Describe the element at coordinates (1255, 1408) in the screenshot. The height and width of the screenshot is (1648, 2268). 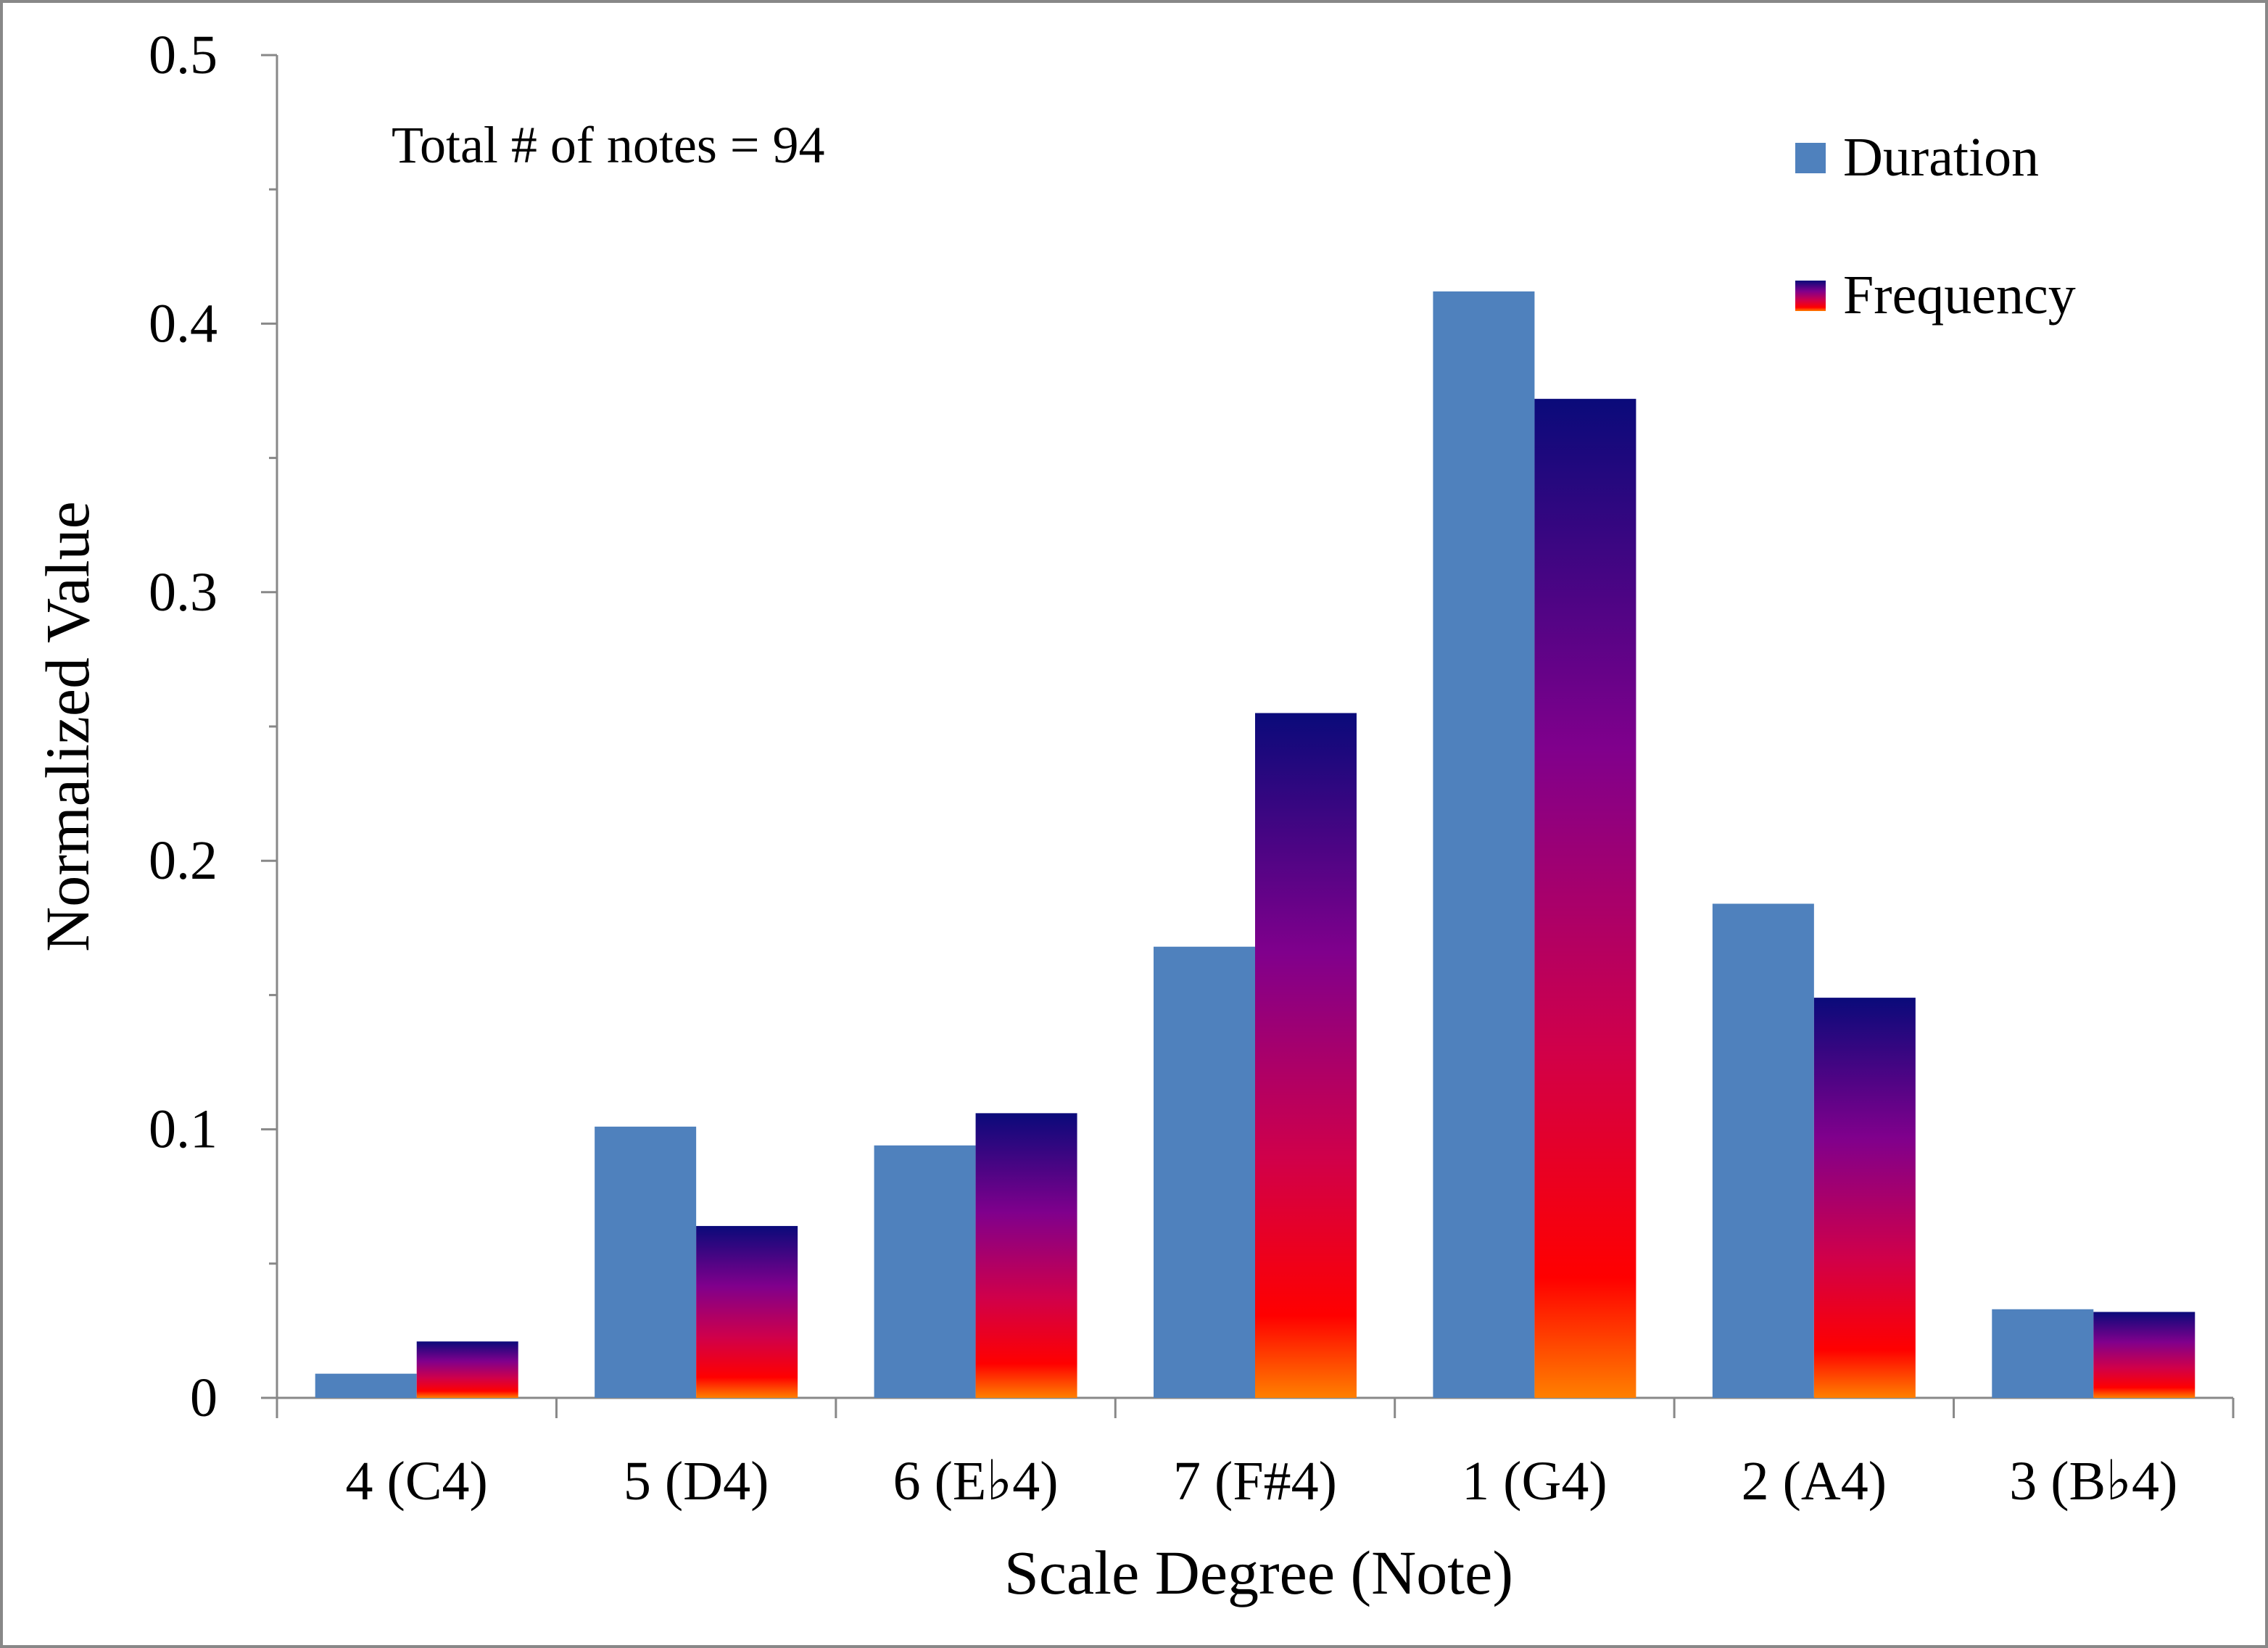
I see `x-ticks` at that location.